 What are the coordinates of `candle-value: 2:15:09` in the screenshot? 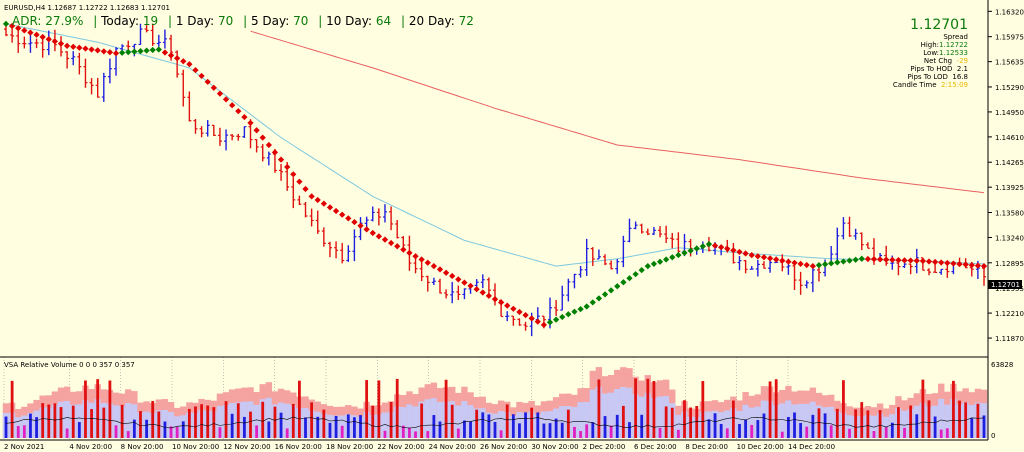 It's located at (954, 85).